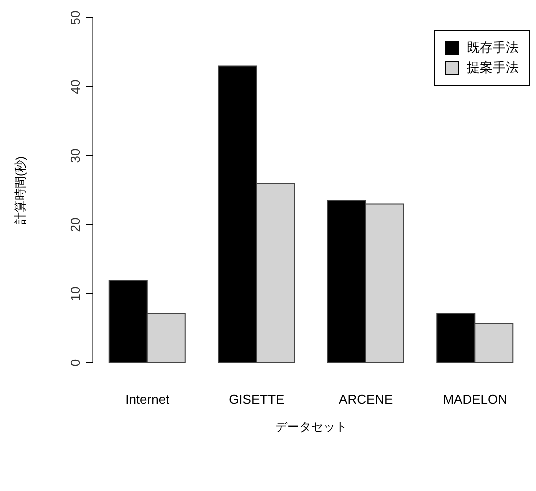 This screenshot has width=536, height=491. What do you see at coordinates (366, 400) in the screenshot?
I see `x-tick-label: ARCENE` at bounding box center [366, 400].